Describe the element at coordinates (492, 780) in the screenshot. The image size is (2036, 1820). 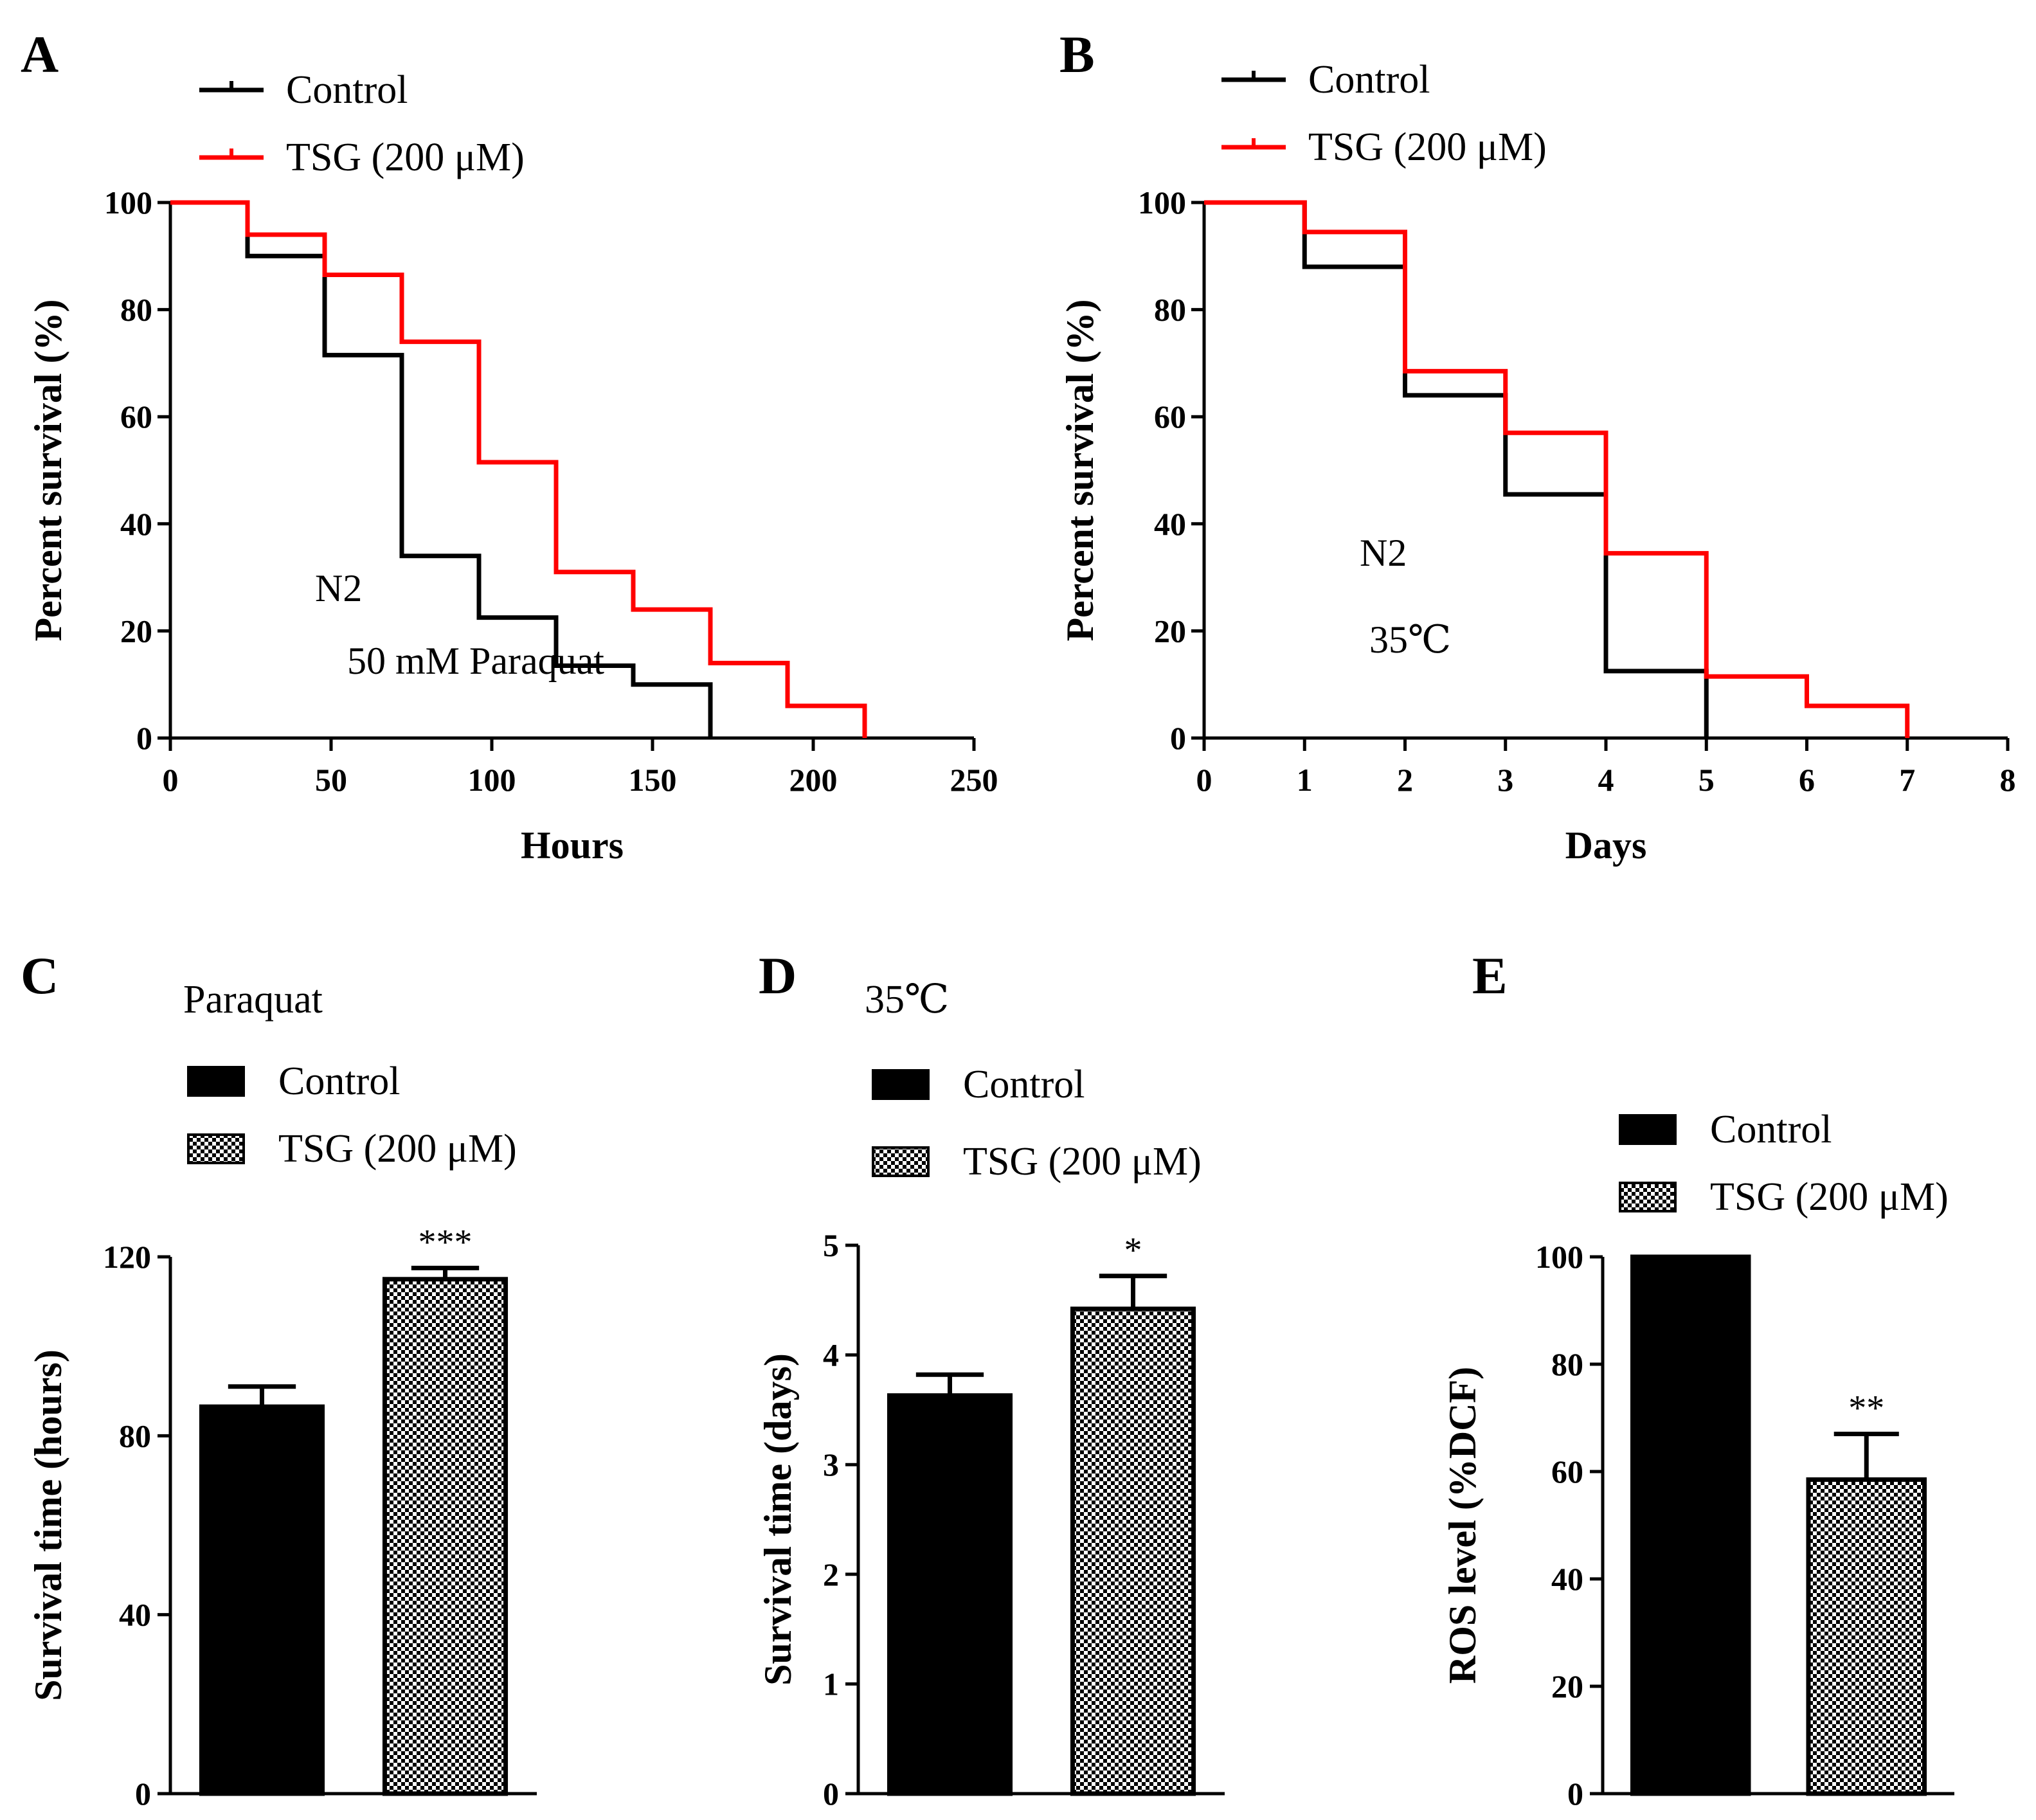
I see `x-tick-label: 100` at that location.